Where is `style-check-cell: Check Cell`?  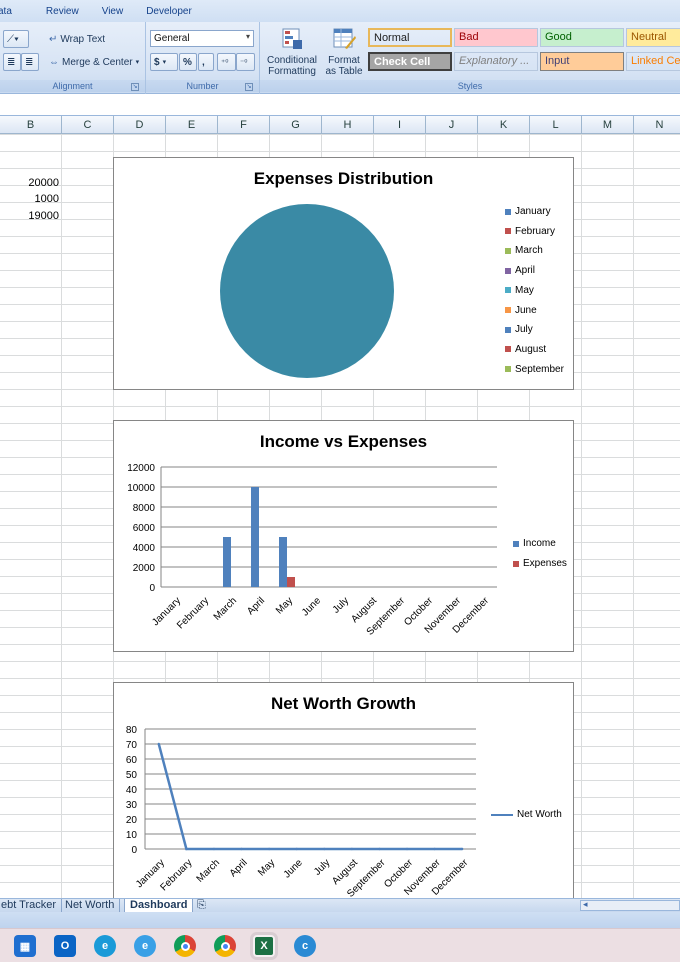 style-check-cell: Check Cell is located at coordinates (410, 61).